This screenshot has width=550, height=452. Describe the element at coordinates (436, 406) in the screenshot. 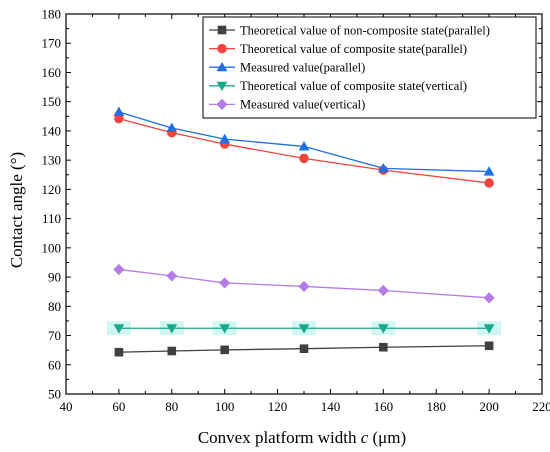

I see `x-tick-label: 180` at that location.